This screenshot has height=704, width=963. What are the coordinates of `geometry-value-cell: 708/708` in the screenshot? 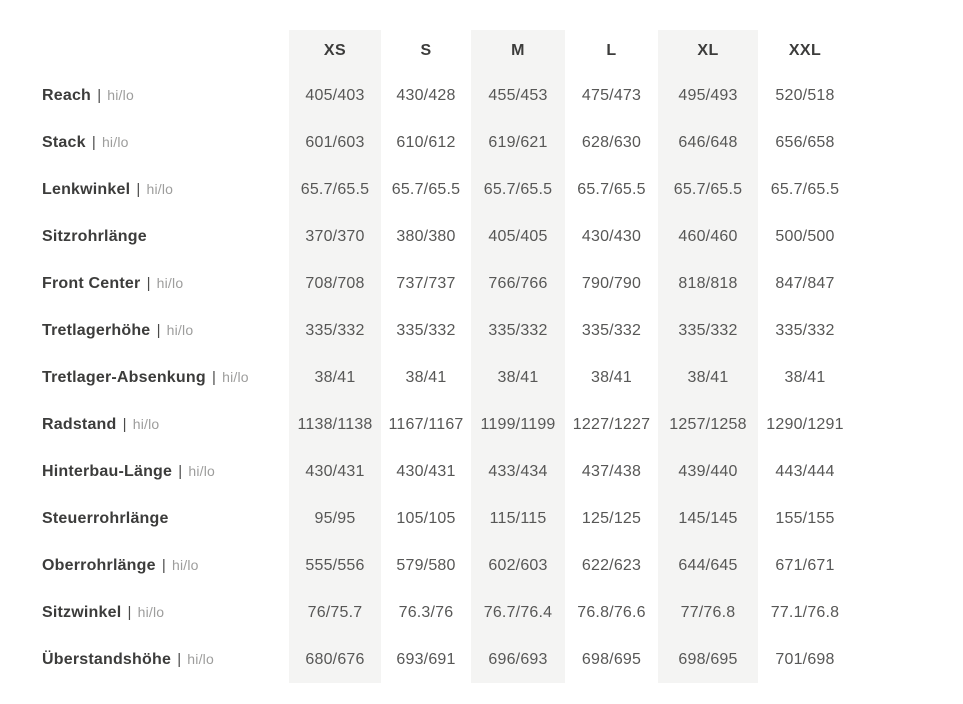 It's located at (335, 283).